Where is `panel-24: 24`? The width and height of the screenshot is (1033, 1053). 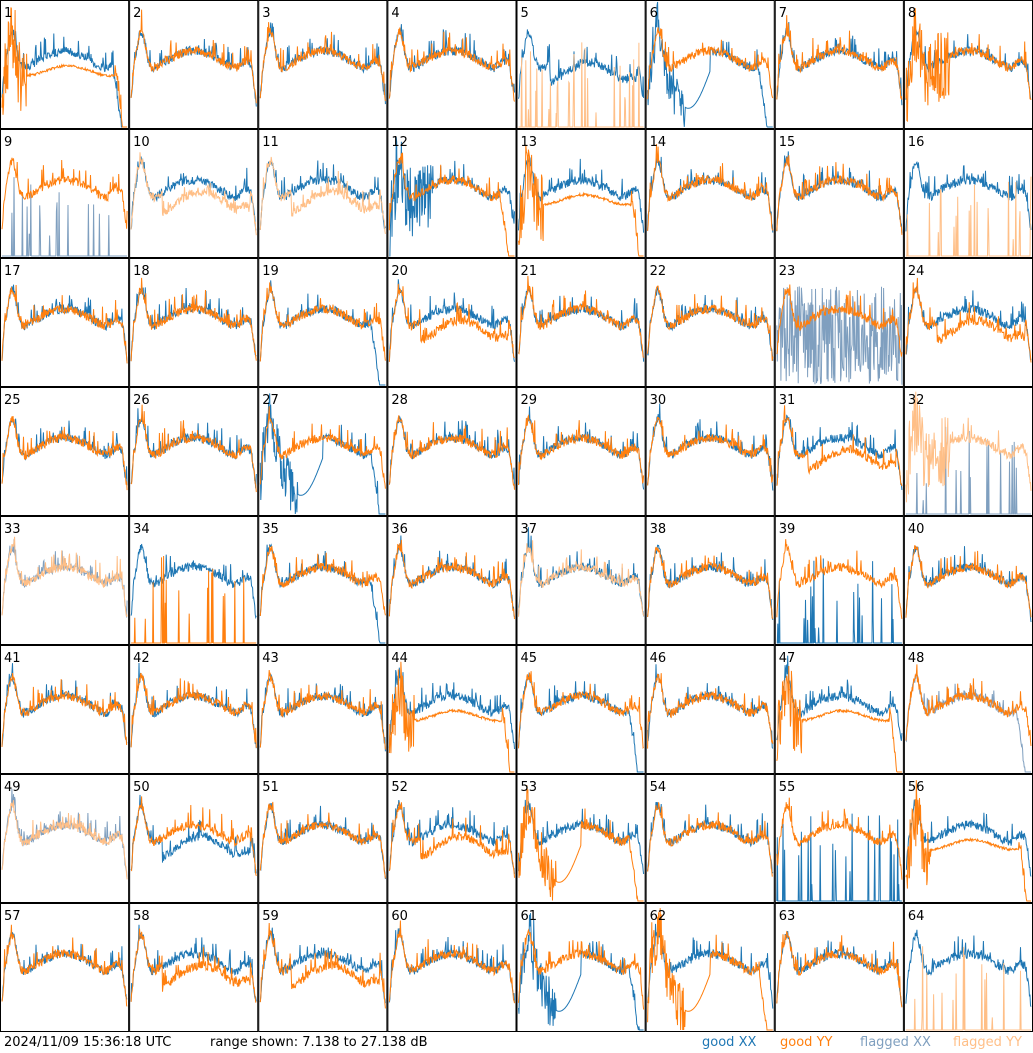 panel-24: 24 is located at coordinates (968, 322).